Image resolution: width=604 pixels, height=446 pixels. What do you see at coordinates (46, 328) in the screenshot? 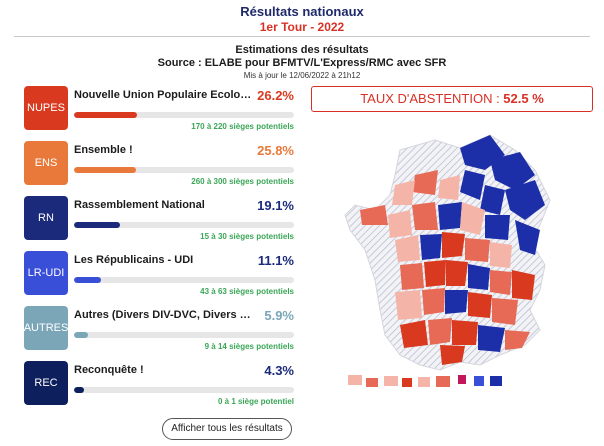
I see `party-badge: AUTRES` at bounding box center [46, 328].